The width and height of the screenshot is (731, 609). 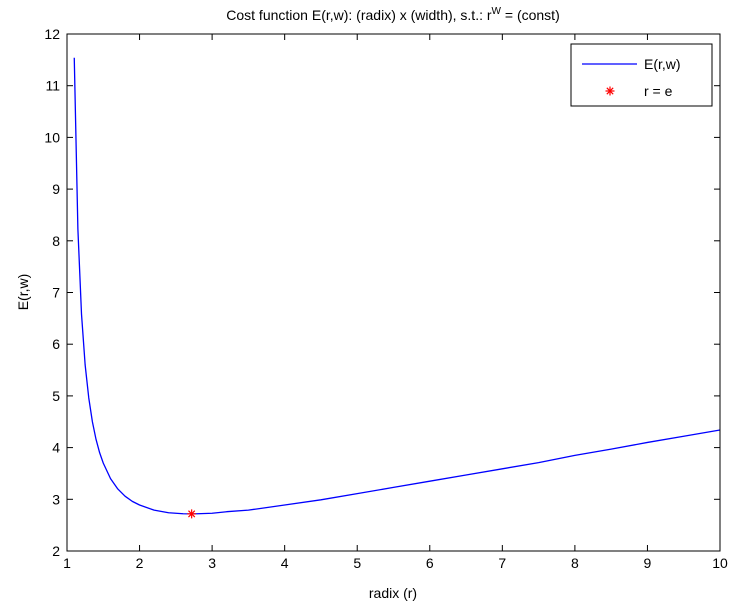 What do you see at coordinates (56, 293) in the screenshot?
I see `y-tick-label: 7` at bounding box center [56, 293].